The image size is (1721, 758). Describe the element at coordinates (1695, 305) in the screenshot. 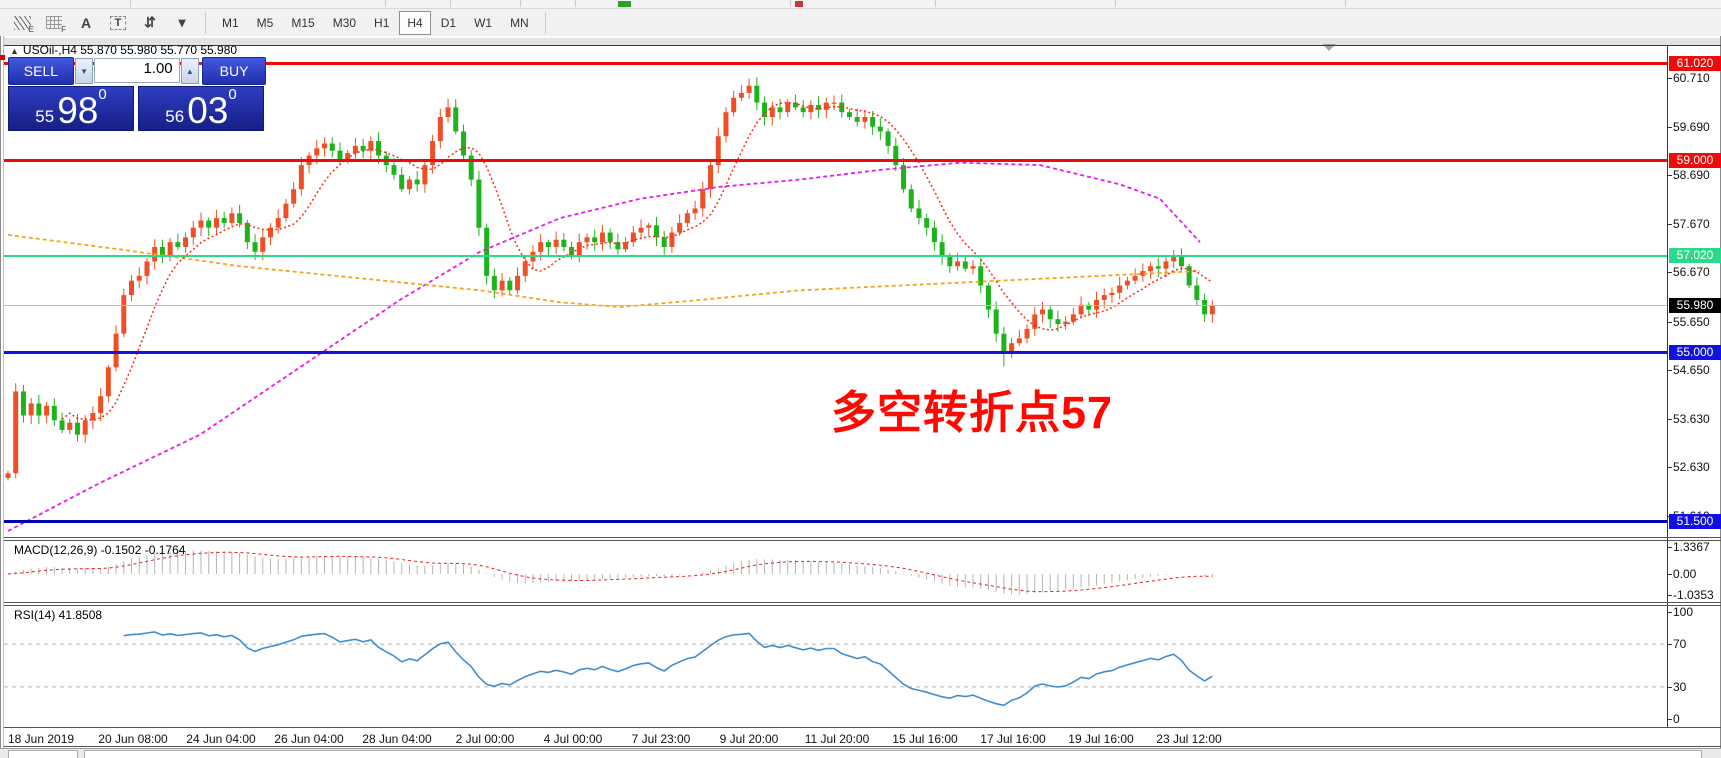

I see `price-badge-55.980: 55.980` at that location.